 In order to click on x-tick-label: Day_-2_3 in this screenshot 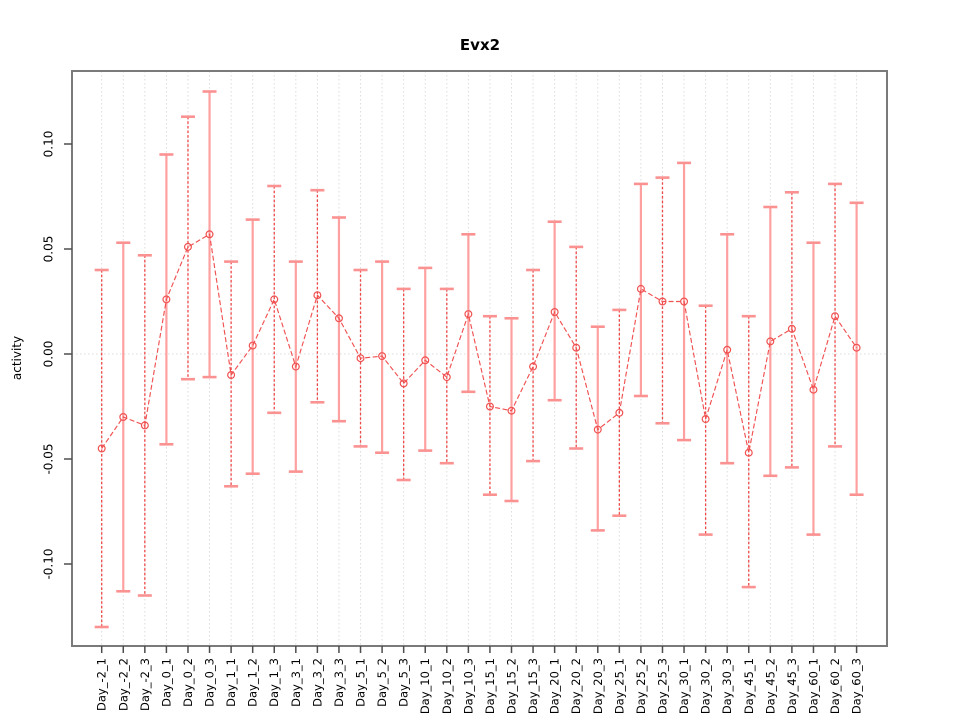, I will do `click(145, 684)`.